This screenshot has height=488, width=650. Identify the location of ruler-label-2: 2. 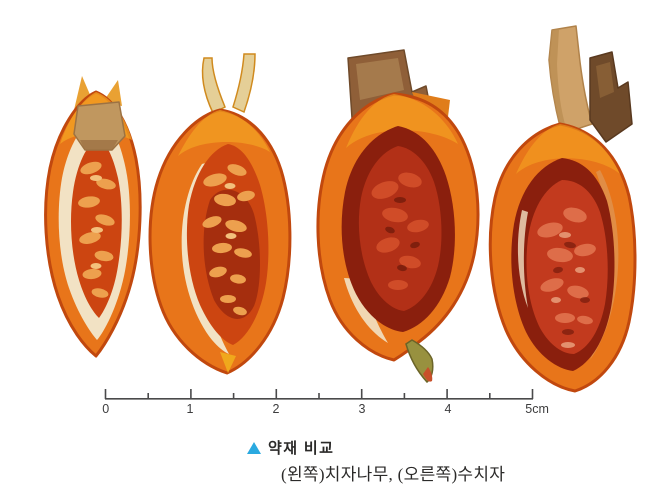
(276, 409).